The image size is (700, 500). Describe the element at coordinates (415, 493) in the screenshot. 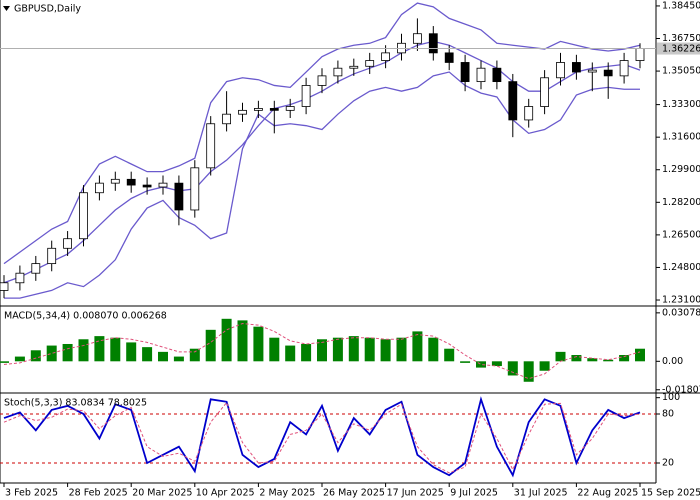

I see `x-tick-label: 17 Jun 2025` at that location.